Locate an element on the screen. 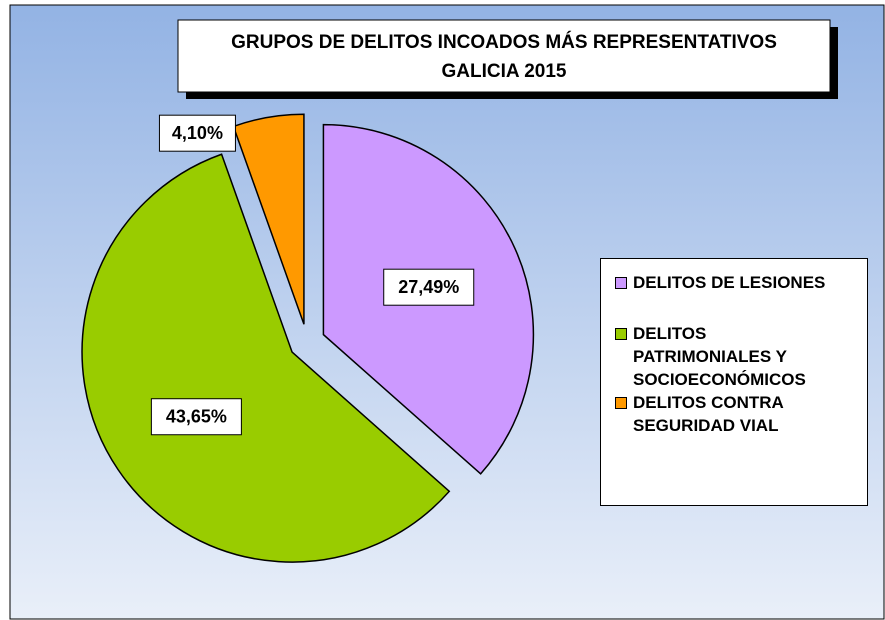 The image size is (885, 620). data-label: 43,65% is located at coordinates (196, 416).